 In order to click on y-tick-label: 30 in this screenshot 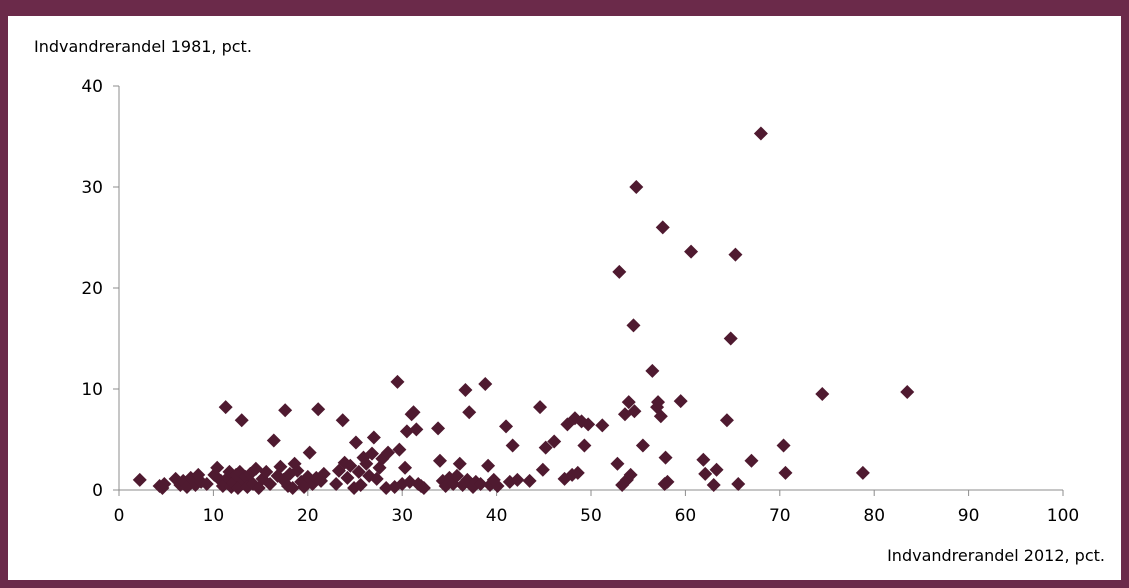, I will do `click(92, 188)`.